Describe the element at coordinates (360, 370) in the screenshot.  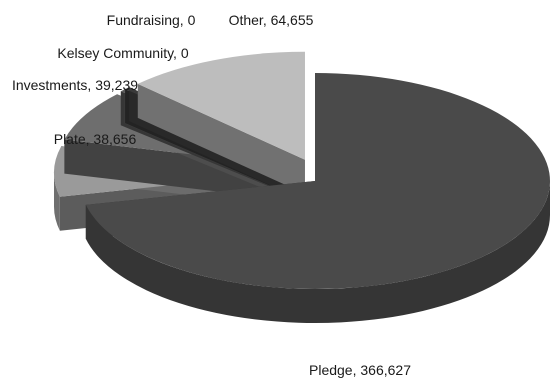
I see `data-label-pledge: Pledge, 366,627` at that location.